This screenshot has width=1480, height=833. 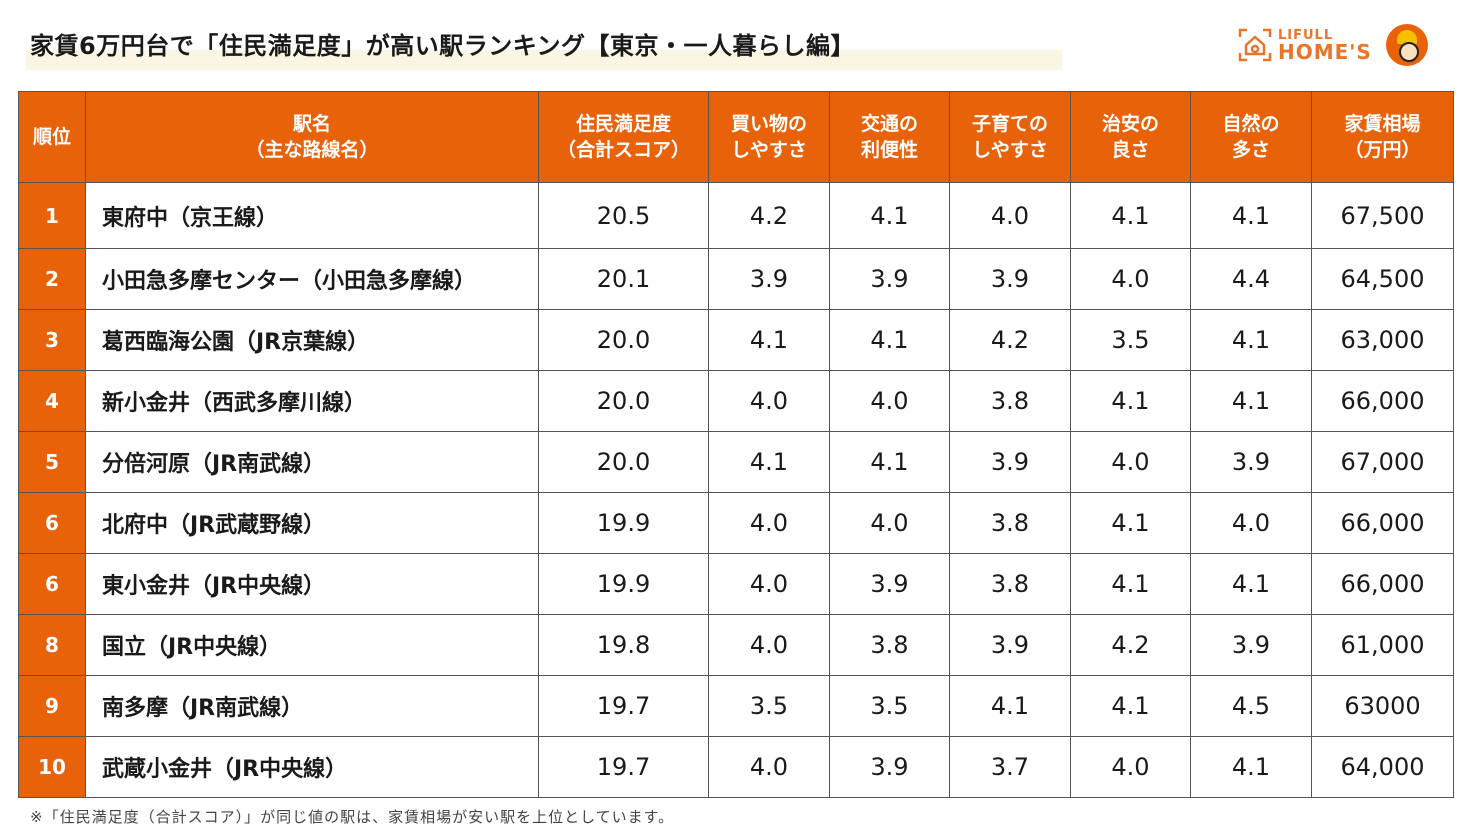 What do you see at coordinates (889, 137) in the screenshot?
I see `header-transport: 交通の 利便性` at bounding box center [889, 137].